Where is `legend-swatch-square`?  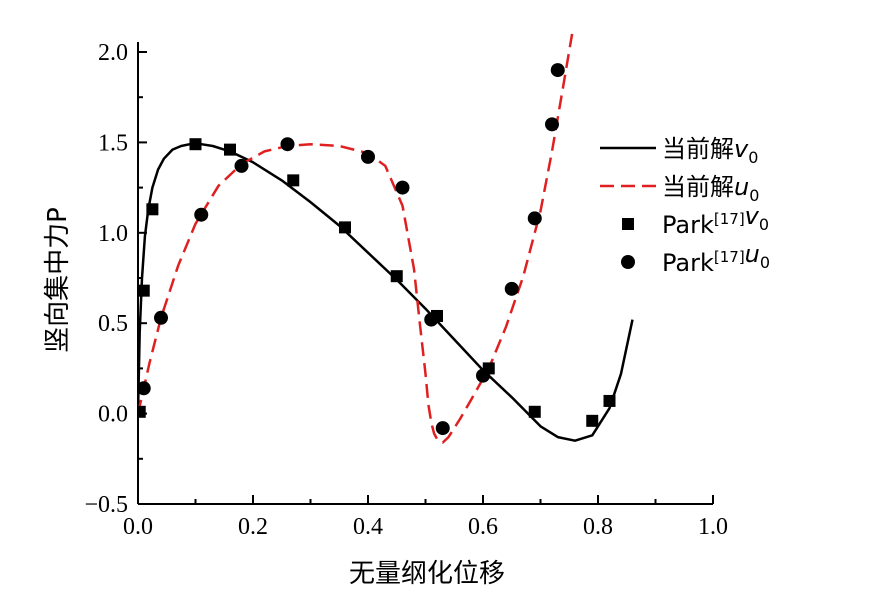 legend-swatch-square is located at coordinates (628, 224).